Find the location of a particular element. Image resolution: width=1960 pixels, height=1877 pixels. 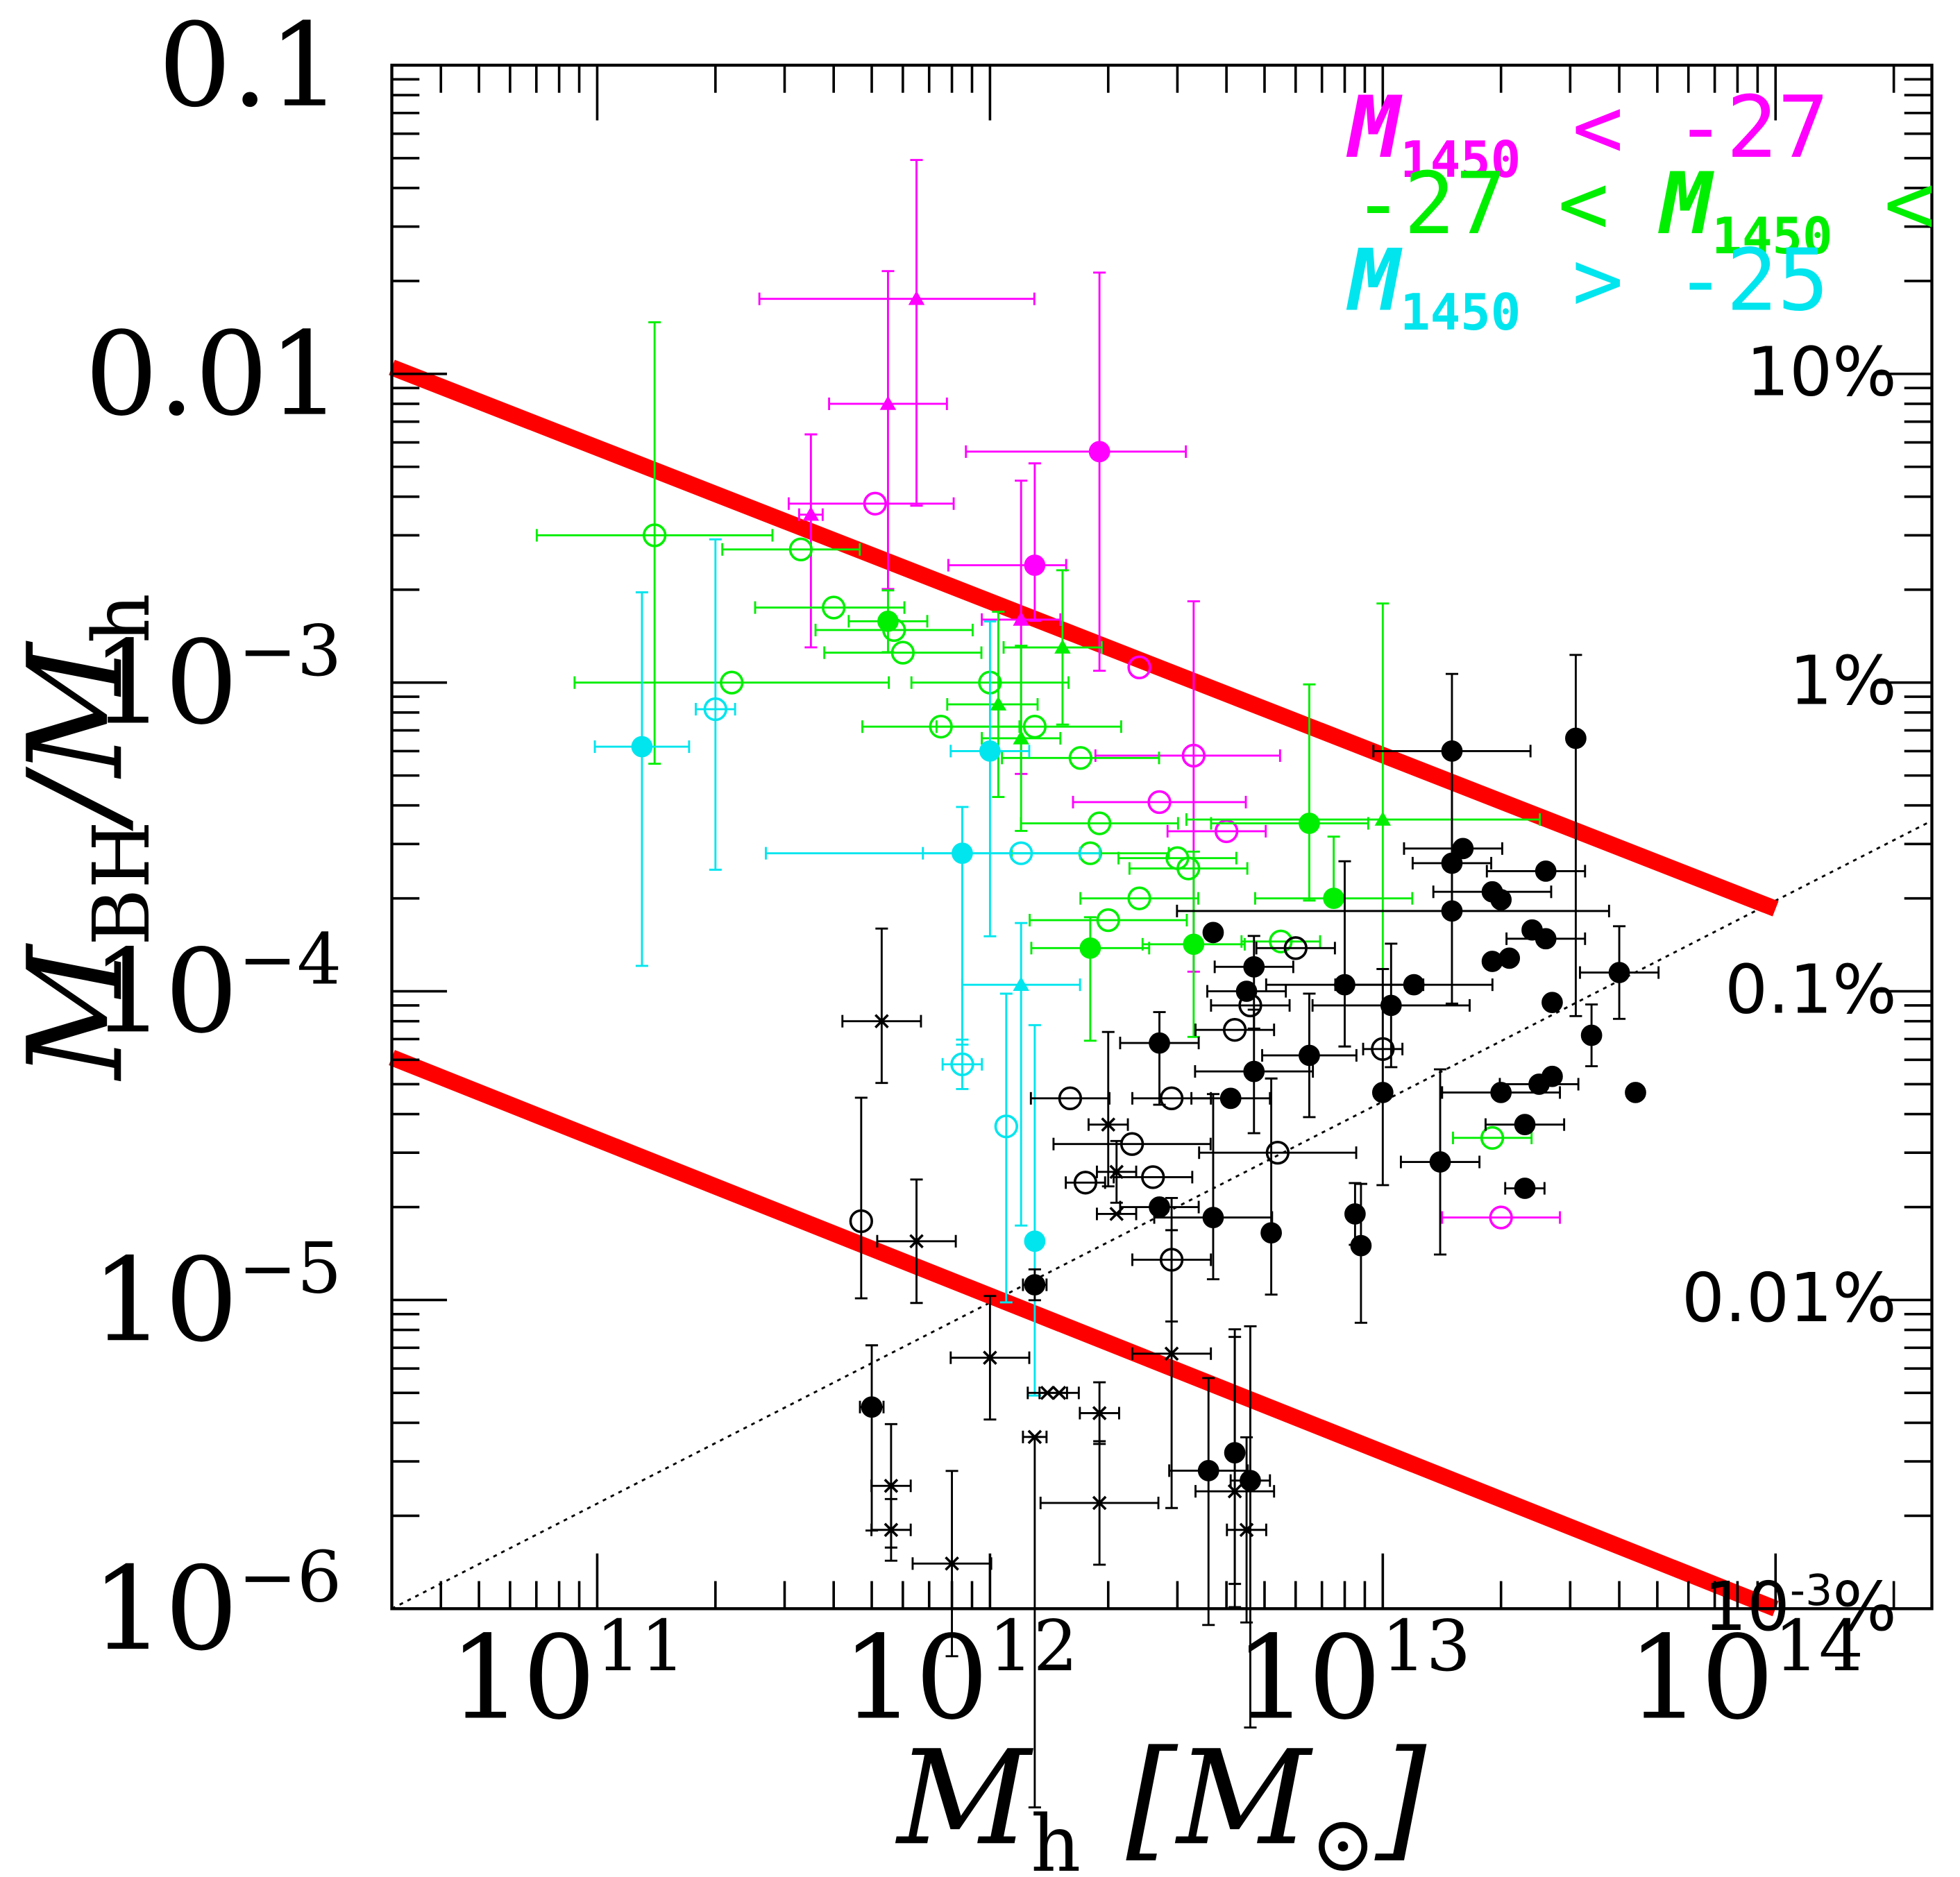

x-tick-exp: 14 is located at coordinates (1819, 1646).